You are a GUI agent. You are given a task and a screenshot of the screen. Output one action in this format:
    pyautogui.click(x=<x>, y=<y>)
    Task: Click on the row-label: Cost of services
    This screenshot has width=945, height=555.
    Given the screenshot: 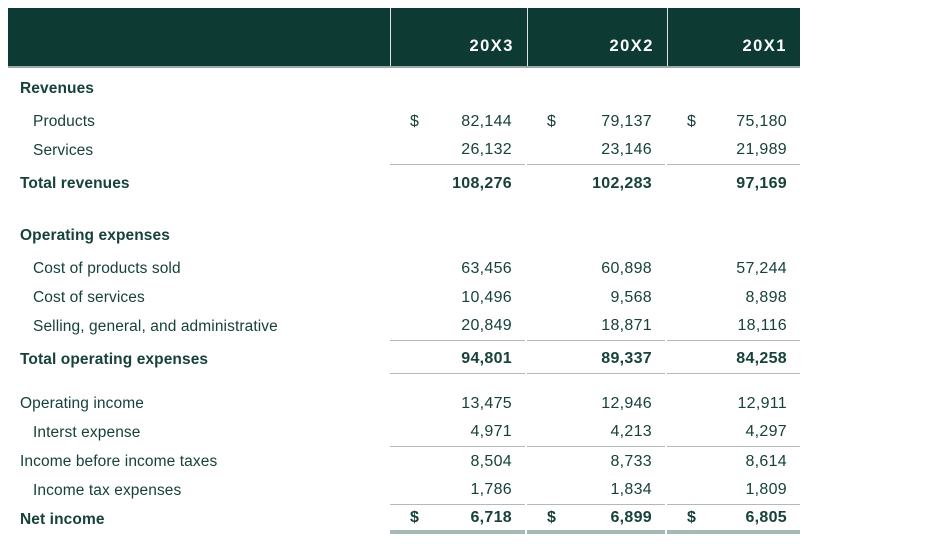 What is the action you would take?
    pyautogui.click(x=89, y=297)
    